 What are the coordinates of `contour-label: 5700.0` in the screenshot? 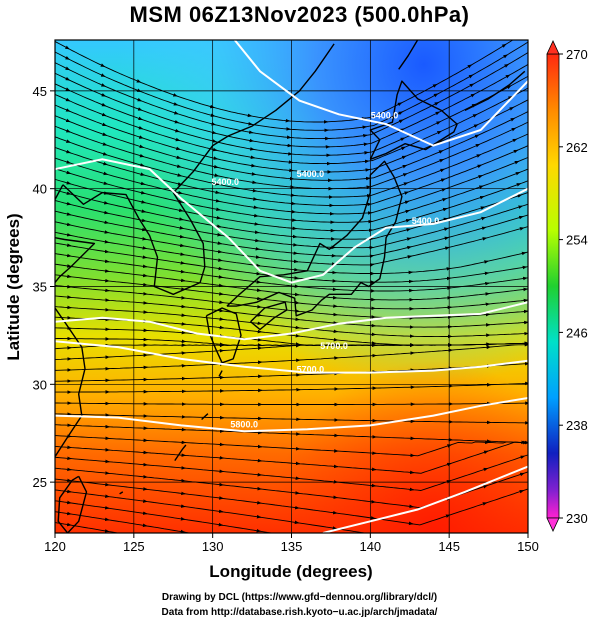 It's located at (311, 370).